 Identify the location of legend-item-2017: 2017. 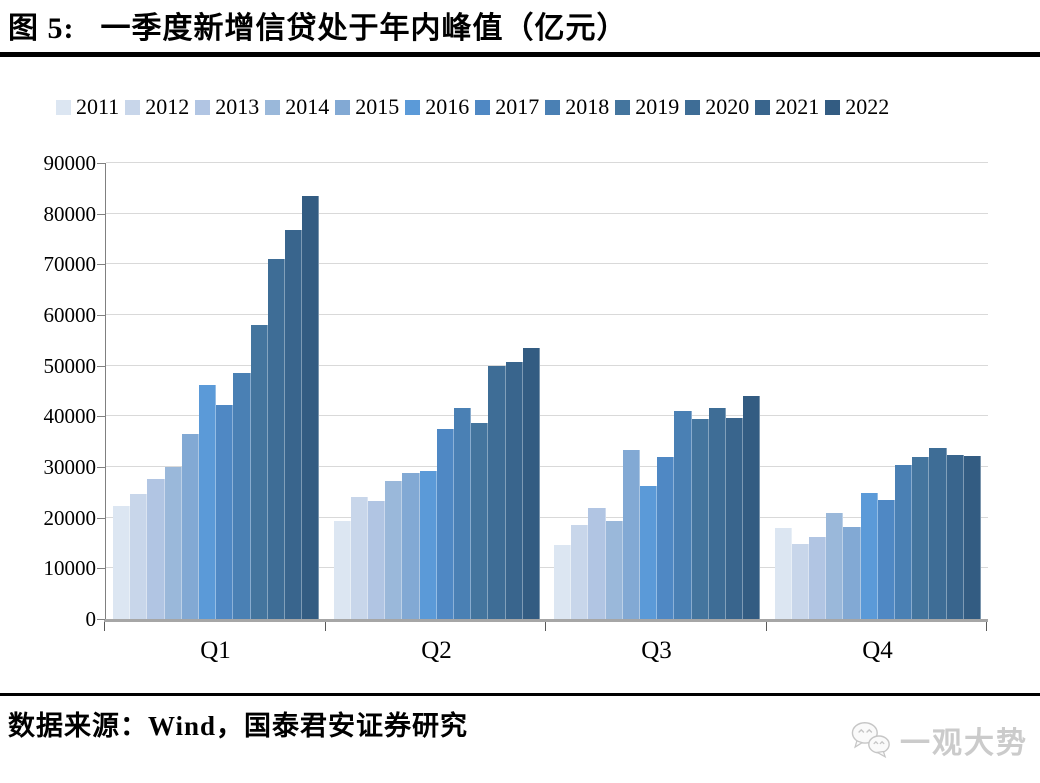
(507, 107).